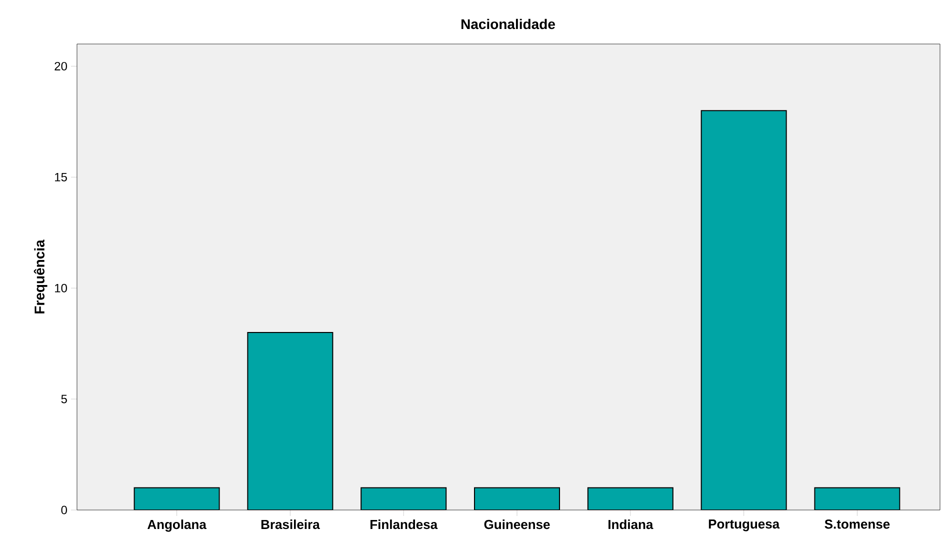  I want to click on x-tick-label: Finlandesa, so click(404, 525).